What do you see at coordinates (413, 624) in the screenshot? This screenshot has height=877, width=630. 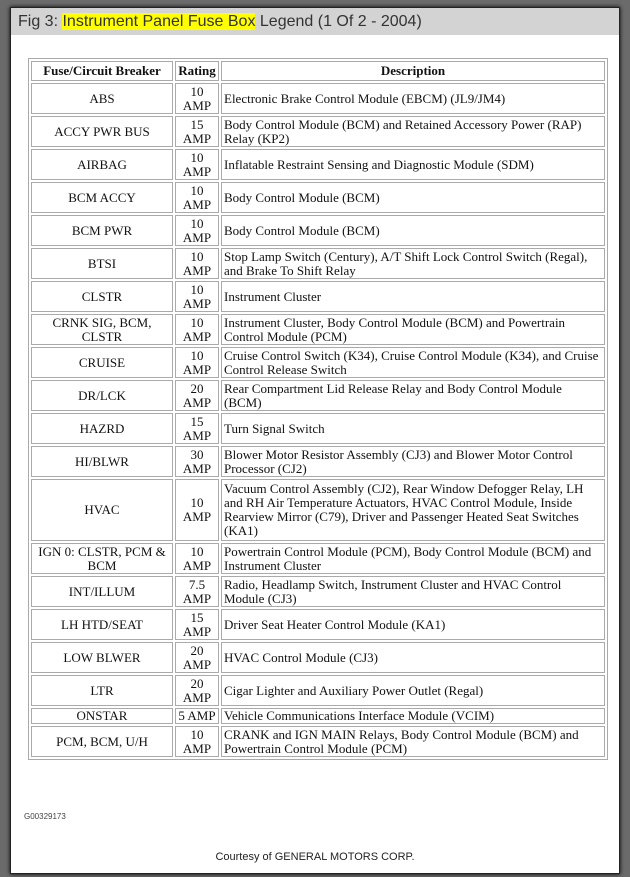 I see `description-cell: Driver Seat Heater Control Module (KA1)` at bounding box center [413, 624].